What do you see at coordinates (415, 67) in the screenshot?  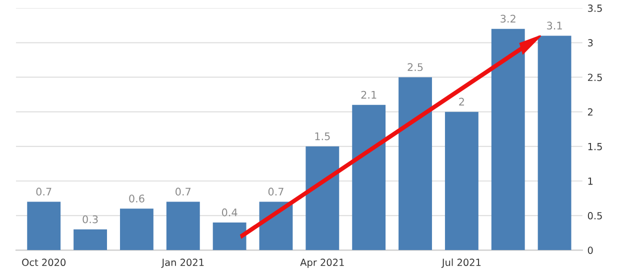 I see `data-label: 2.5` at bounding box center [415, 67].